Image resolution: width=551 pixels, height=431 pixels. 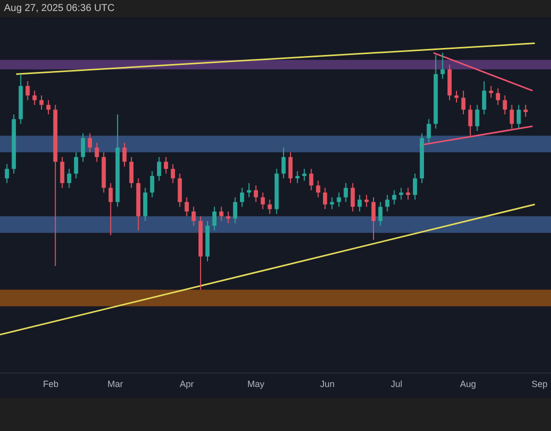 What do you see at coordinates (539, 384) in the screenshot?
I see `x-tick-label: Sep` at bounding box center [539, 384].